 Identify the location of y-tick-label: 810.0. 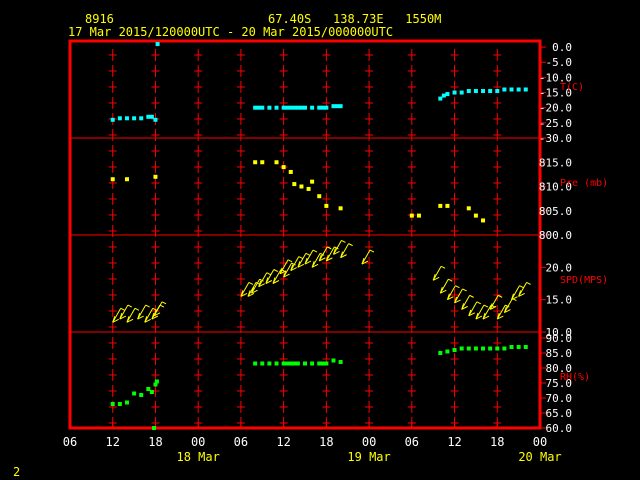
(555, 187).